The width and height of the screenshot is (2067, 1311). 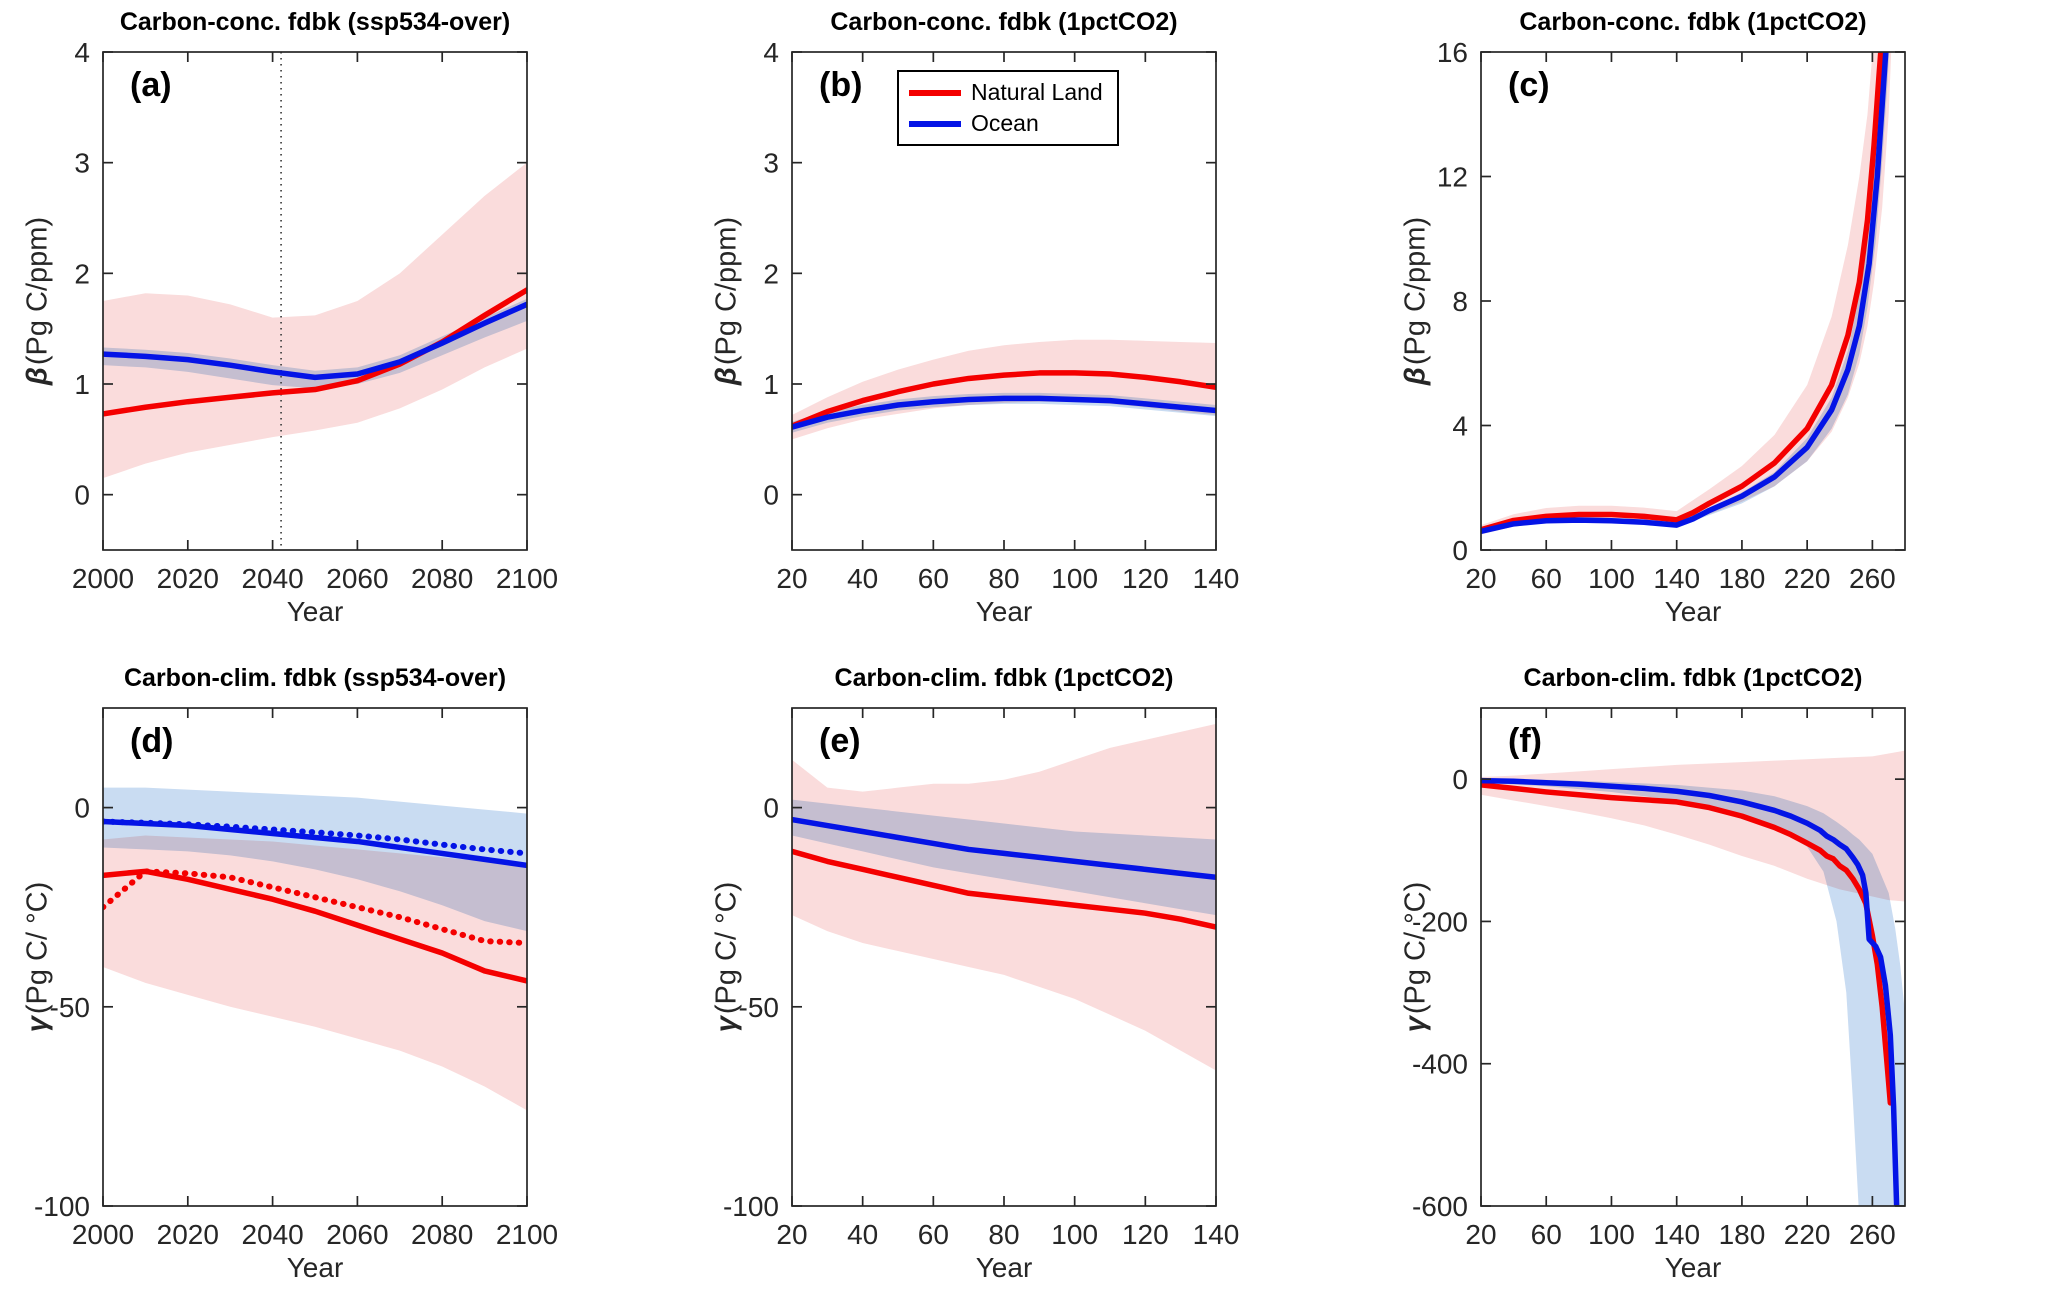 I want to click on plot-area-a: 2000 2020 2040 2060 2080 2100 0 1 2 3 4, so click(x=315, y=315).